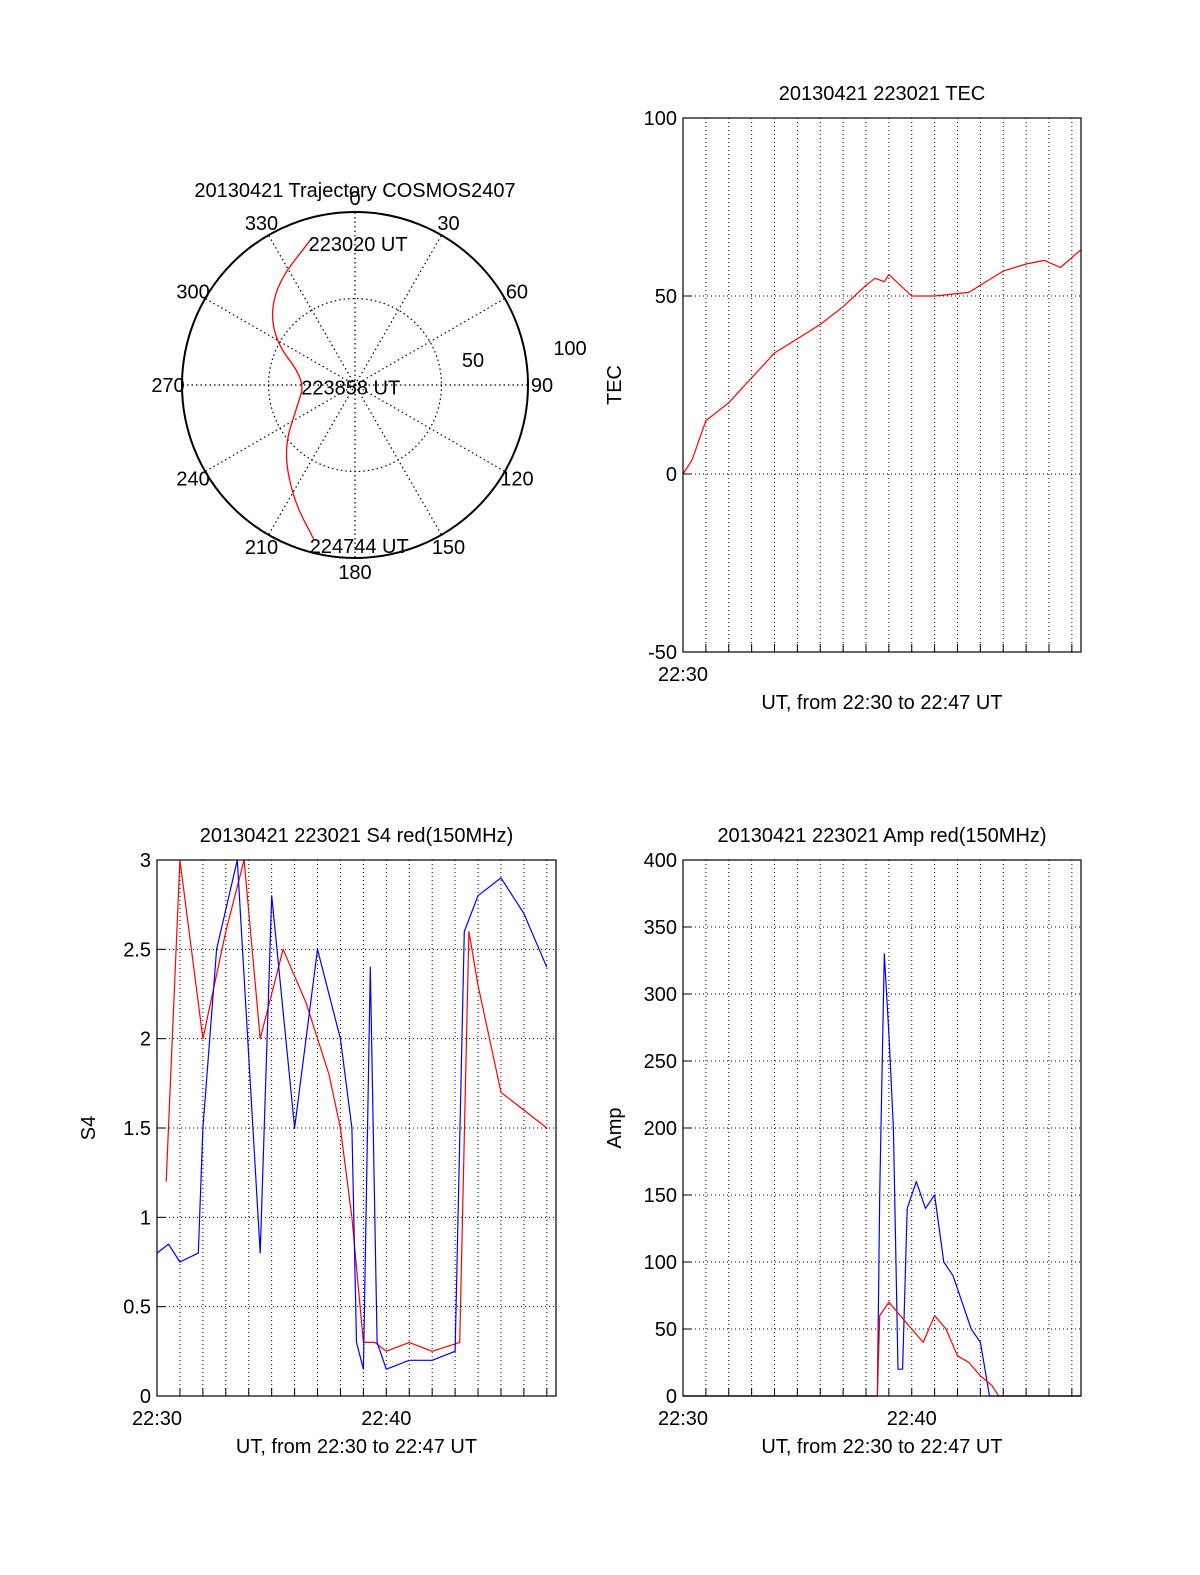 This screenshot has width=1200, height=1575. I want to click on polar-outer-circle, so click(355, 385).